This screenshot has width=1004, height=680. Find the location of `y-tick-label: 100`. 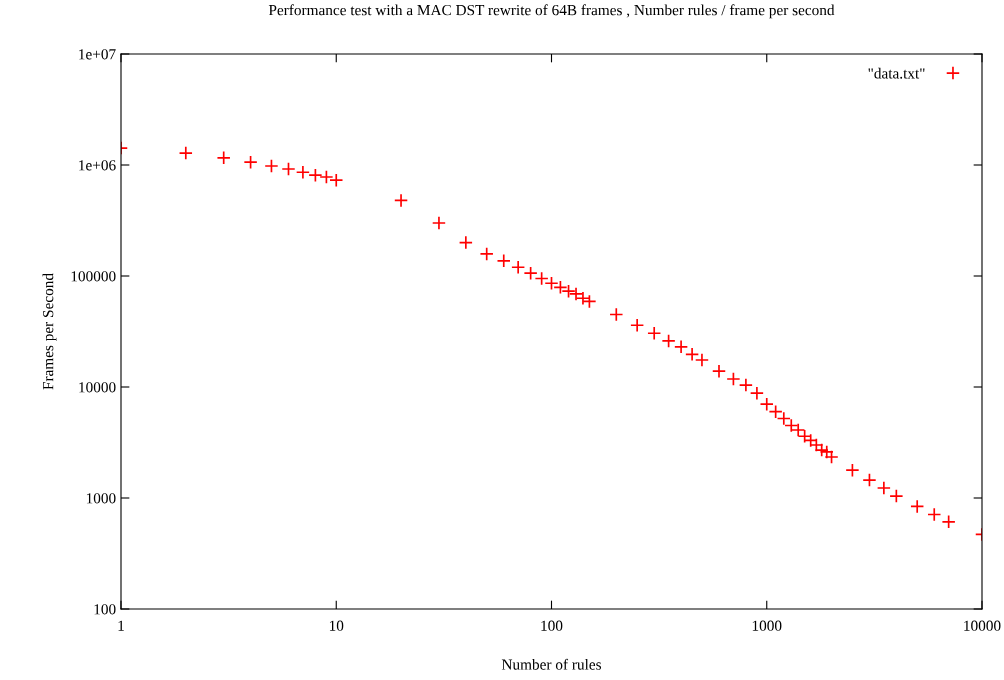

y-tick-label: 100 is located at coordinates (105, 609).